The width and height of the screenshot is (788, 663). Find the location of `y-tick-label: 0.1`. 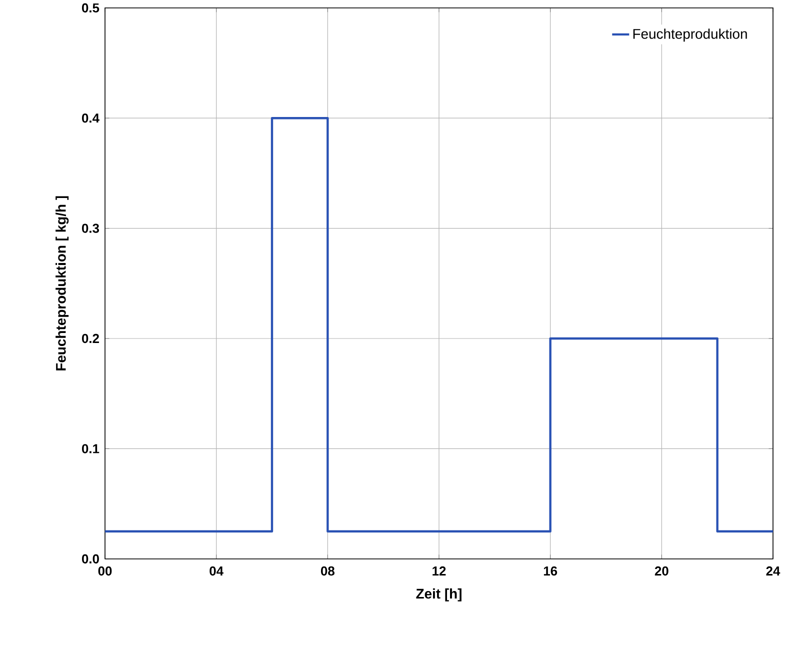

y-tick-label: 0.1 is located at coordinates (91, 449).